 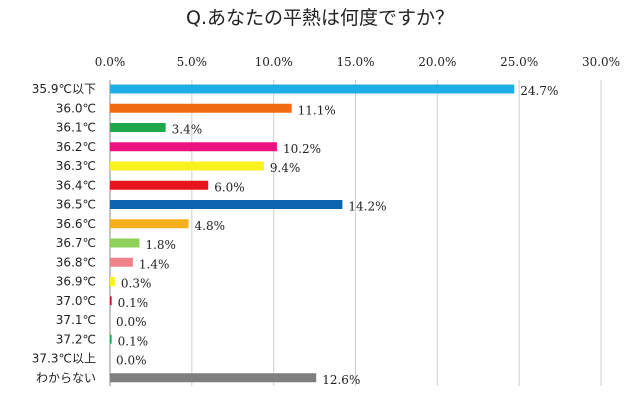 I want to click on category-label: 36.3℃, so click(x=76, y=166).